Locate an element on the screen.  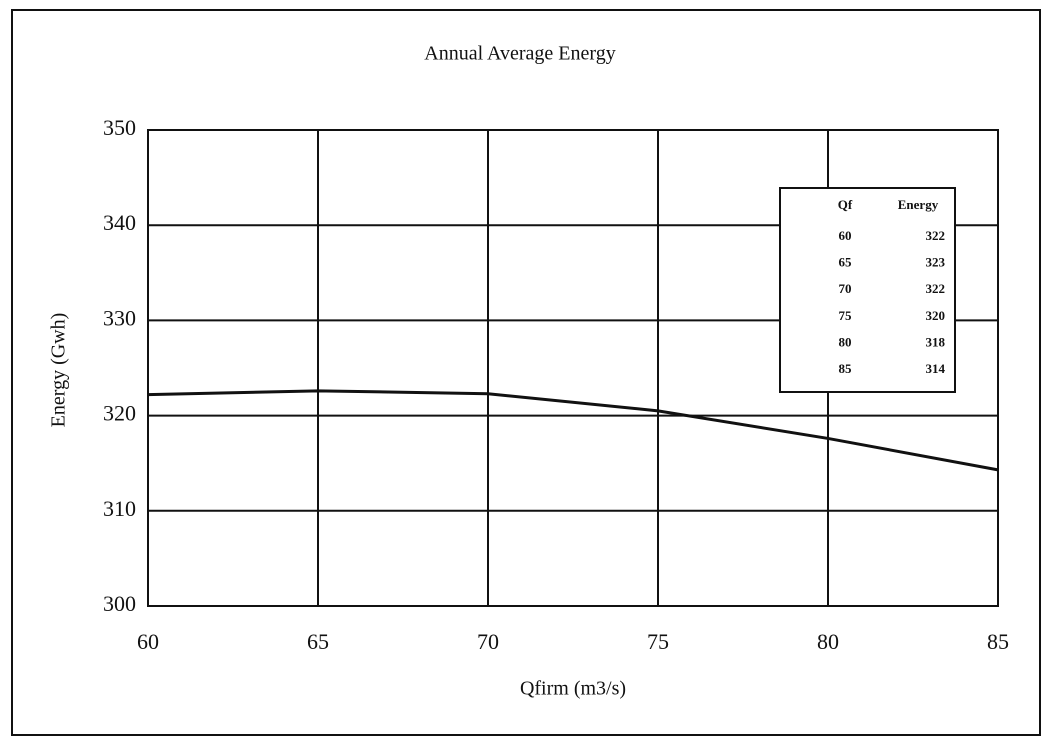
table-cell: 314 is located at coordinates (936, 368).